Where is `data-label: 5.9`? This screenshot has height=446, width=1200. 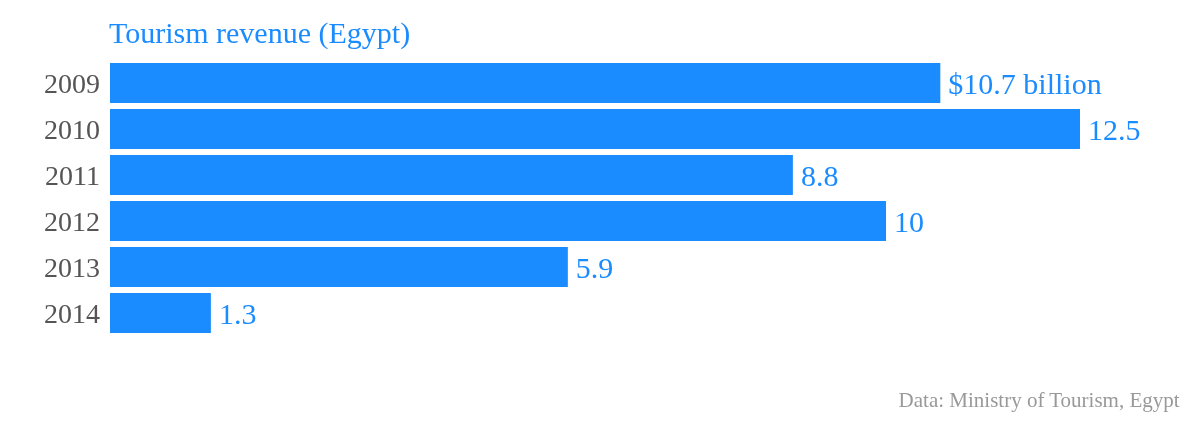
data-label: 5.9 is located at coordinates (594, 267).